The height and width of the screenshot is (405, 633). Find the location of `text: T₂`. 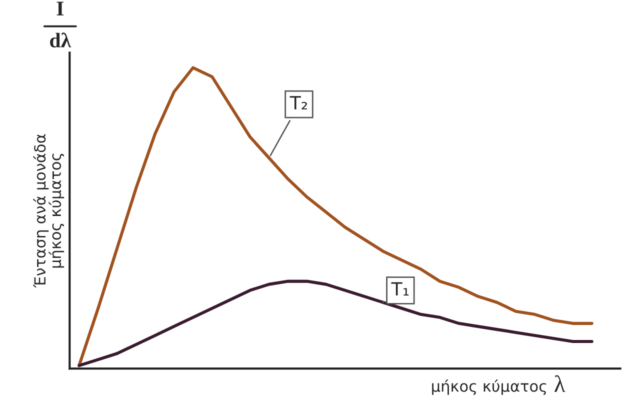

text: T₂ is located at coordinates (298, 103).